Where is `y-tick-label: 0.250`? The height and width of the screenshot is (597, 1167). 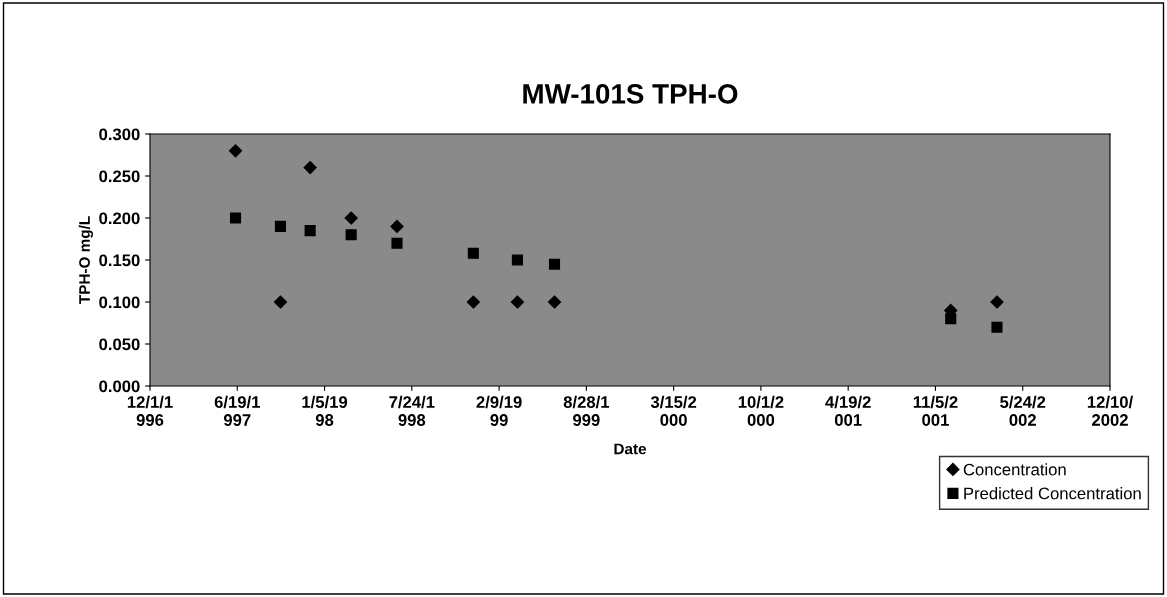
y-tick-label: 0.250 is located at coordinates (119, 176).